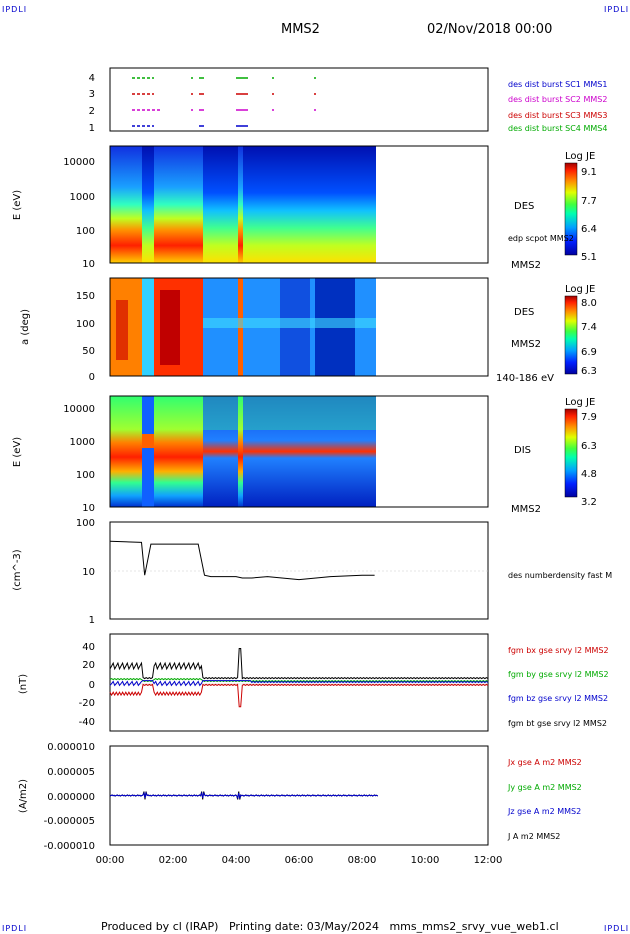 The image size is (630, 934). Describe the element at coordinates (88, 647) in the screenshot. I see `bfield-ytick-40: 40` at that location.